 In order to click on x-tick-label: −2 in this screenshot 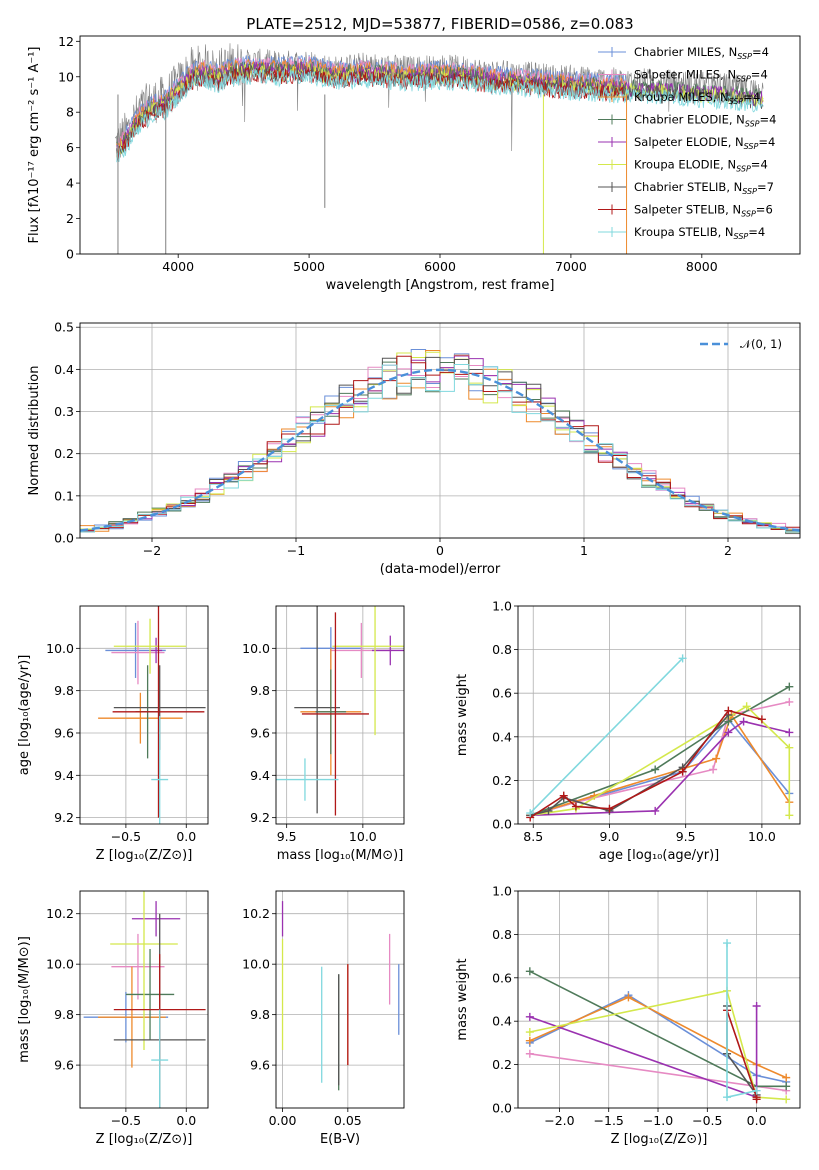, I will do `click(152, 550)`.